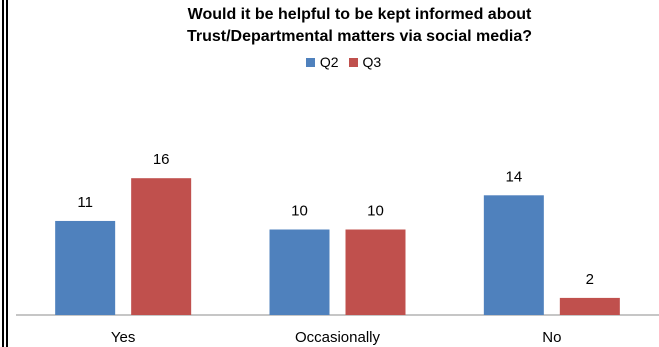 Image resolution: width=659 pixels, height=347 pixels. What do you see at coordinates (161, 246) in the screenshot?
I see `bar-q3-yes` at bounding box center [161, 246].